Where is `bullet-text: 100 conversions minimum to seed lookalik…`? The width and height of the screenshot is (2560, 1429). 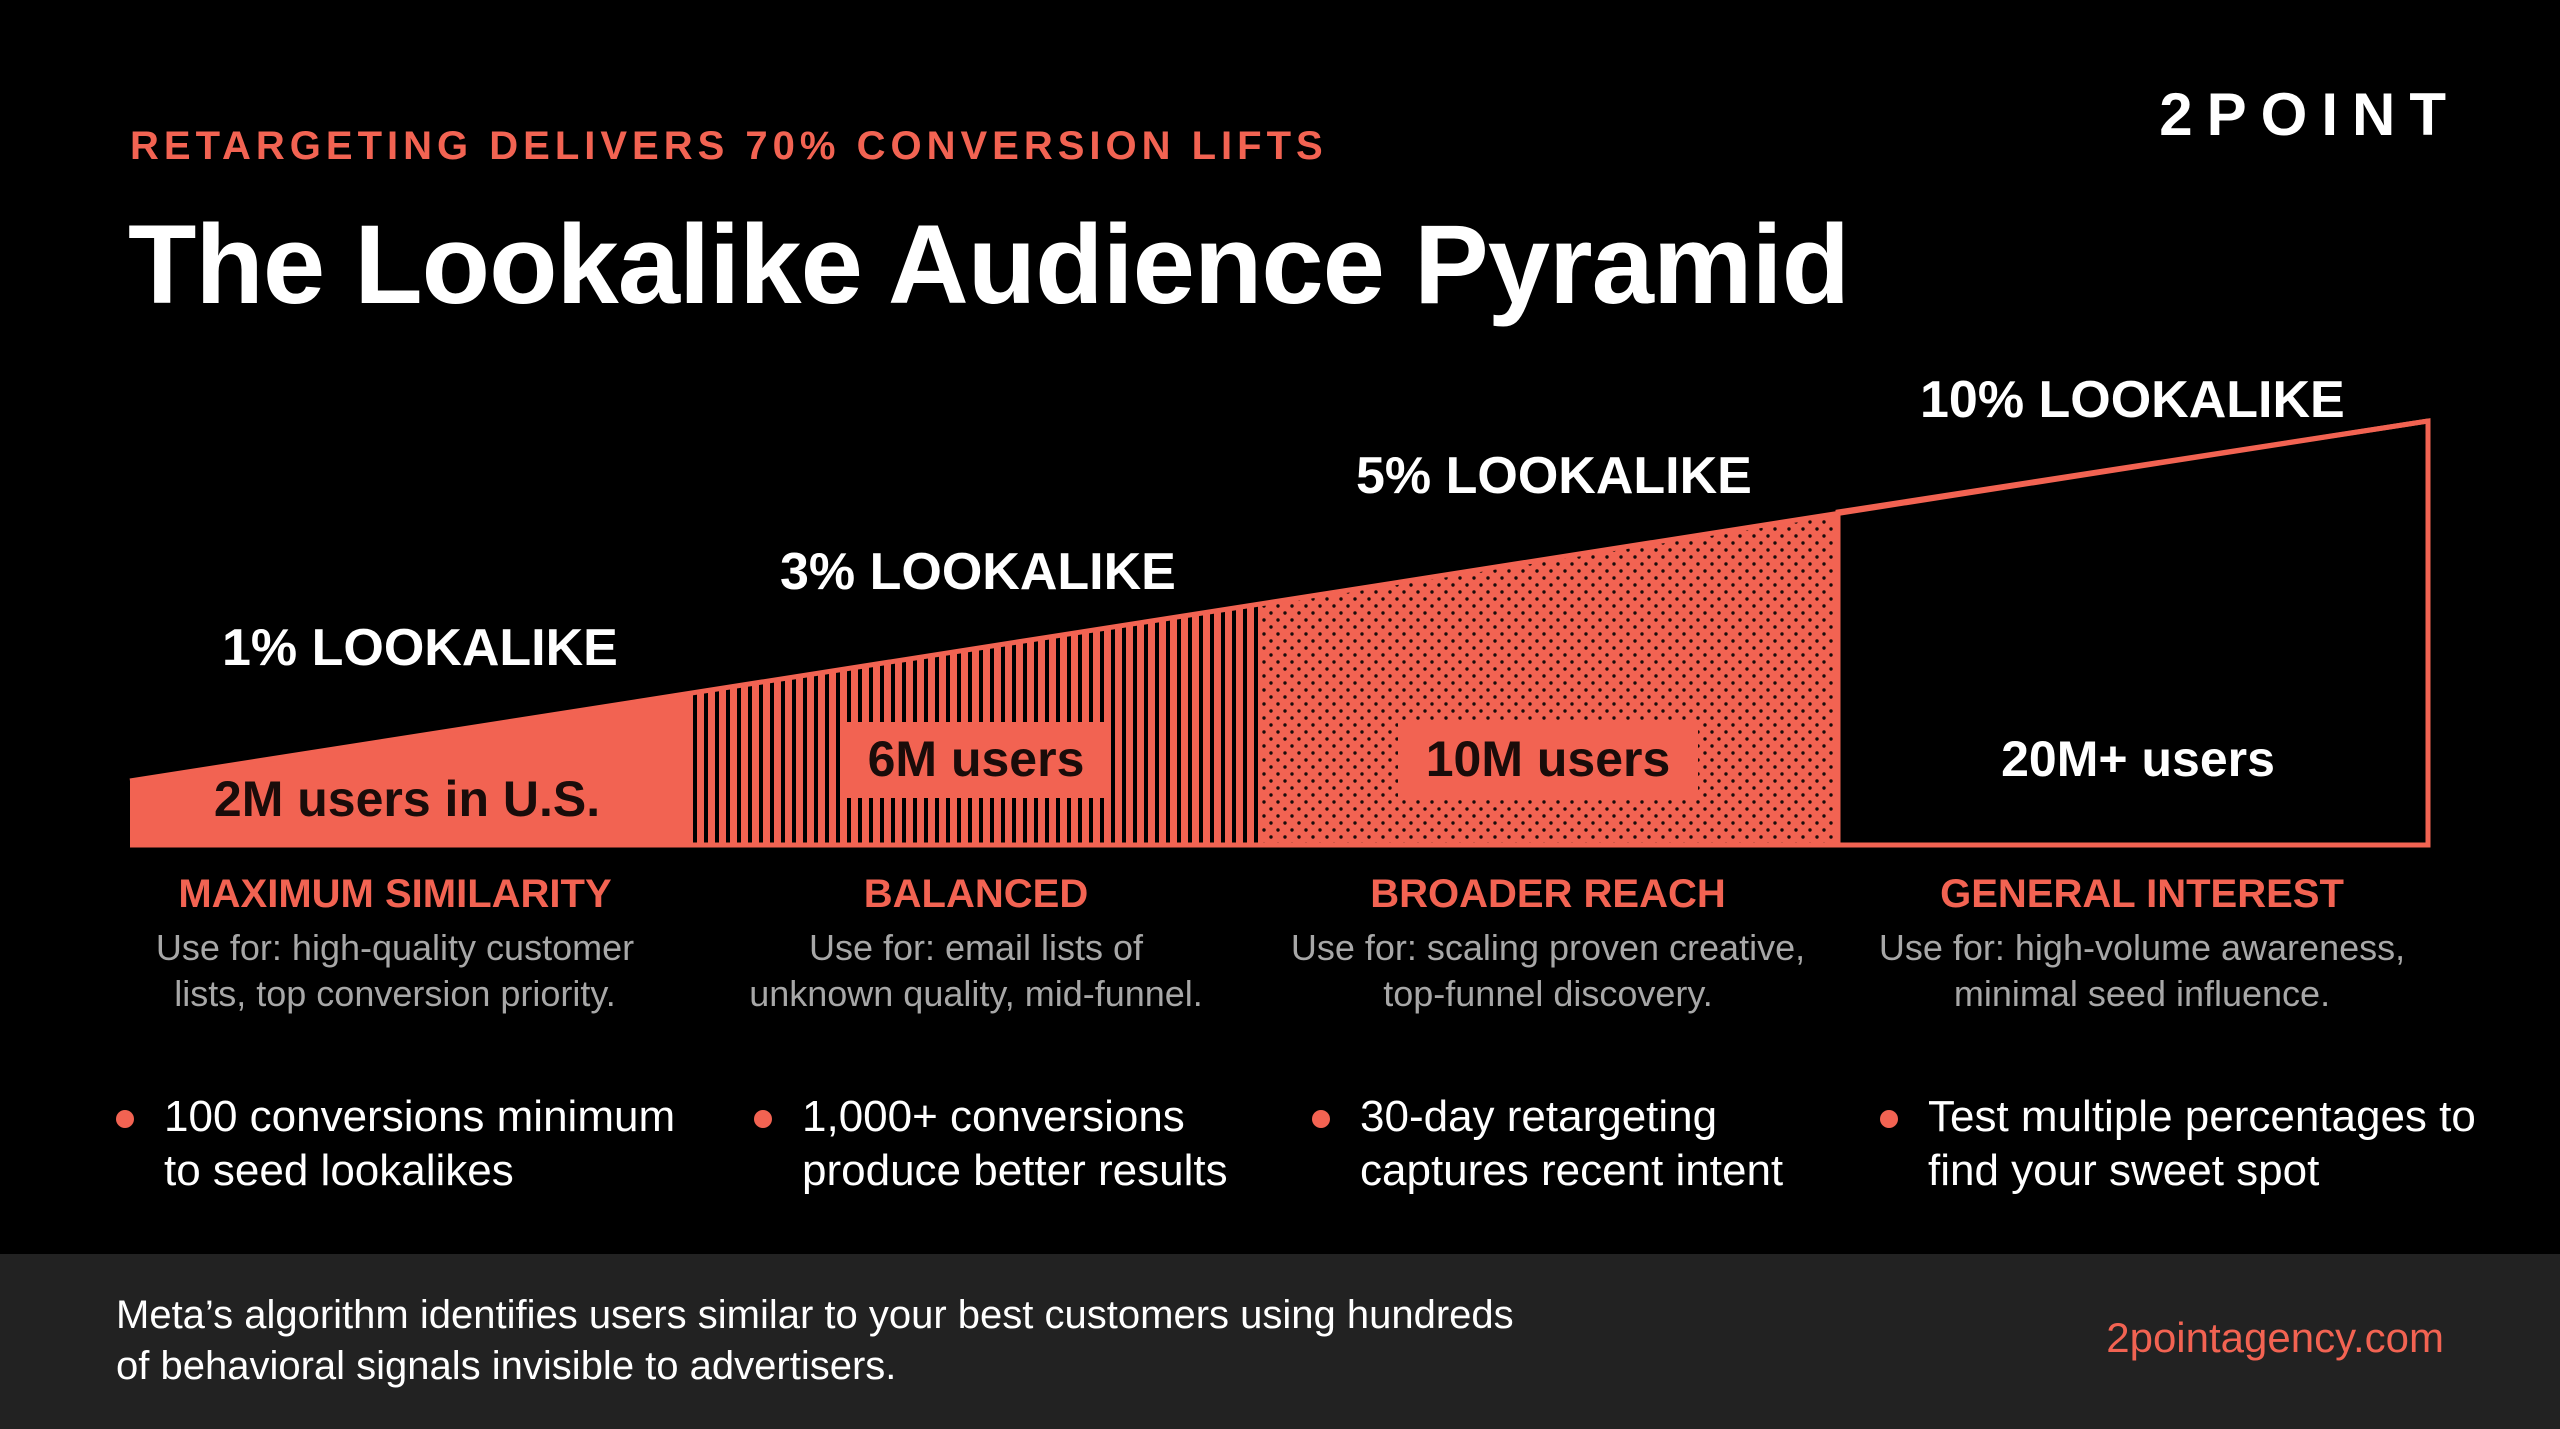 bullet-text: 100 conversions minimum to seed lookalik… is located at coordinates (420, 1143).